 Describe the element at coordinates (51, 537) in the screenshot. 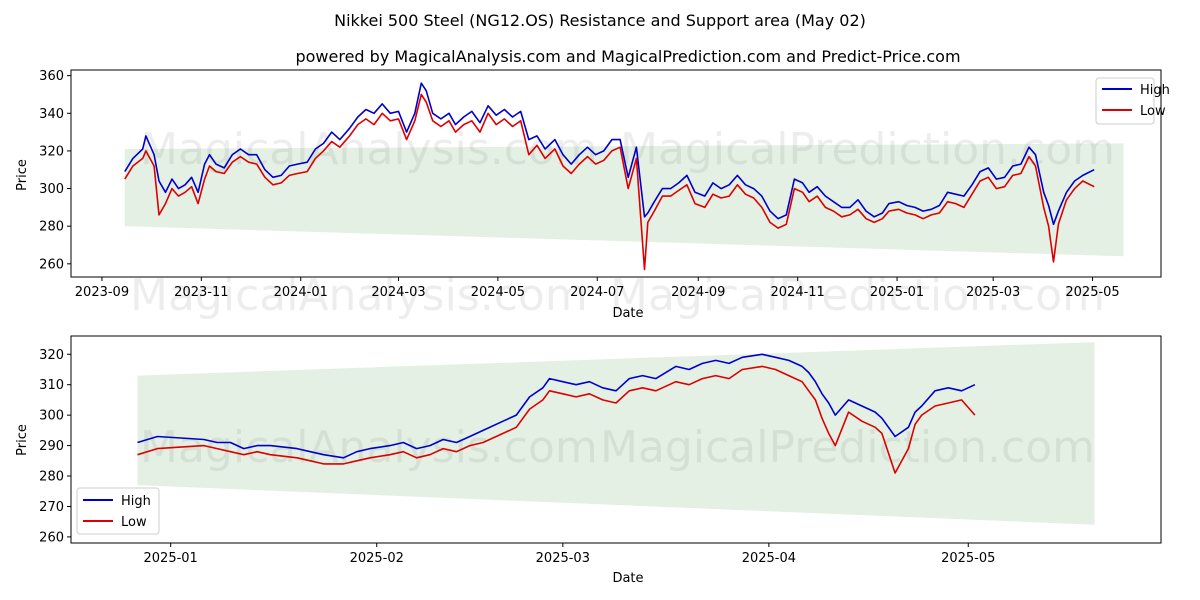

I see `bottom-y-tick-label: 260` at that location.